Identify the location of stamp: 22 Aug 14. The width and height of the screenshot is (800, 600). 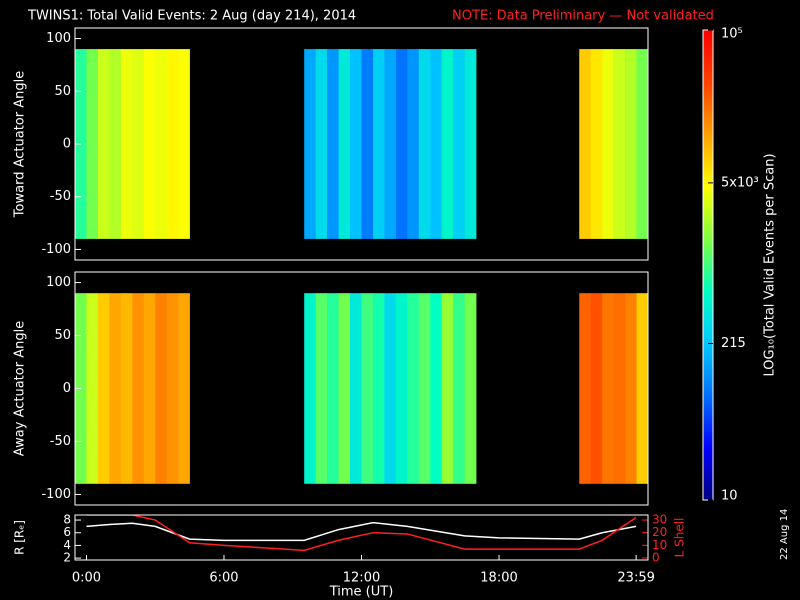
(784, 534).